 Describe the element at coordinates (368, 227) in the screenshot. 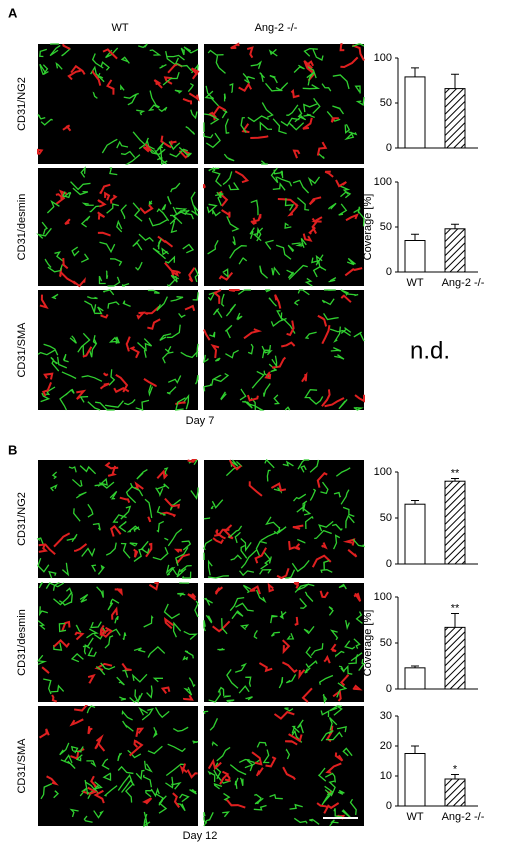

I see `y-axis-label: Coverage [%]` at that location.